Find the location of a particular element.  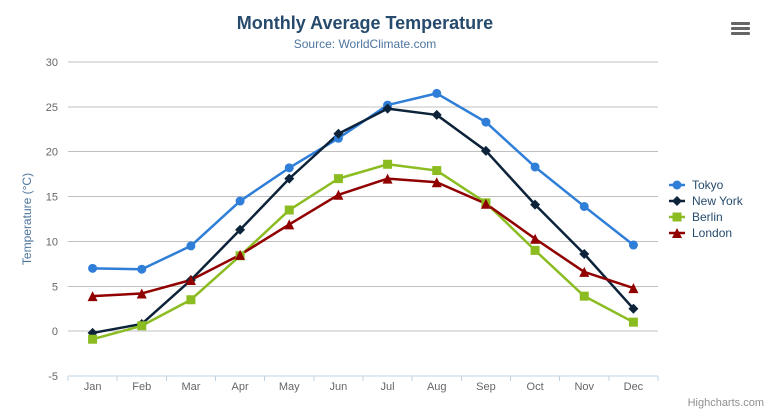

y-axis-label: 30 is located at coordinates (52, 63).